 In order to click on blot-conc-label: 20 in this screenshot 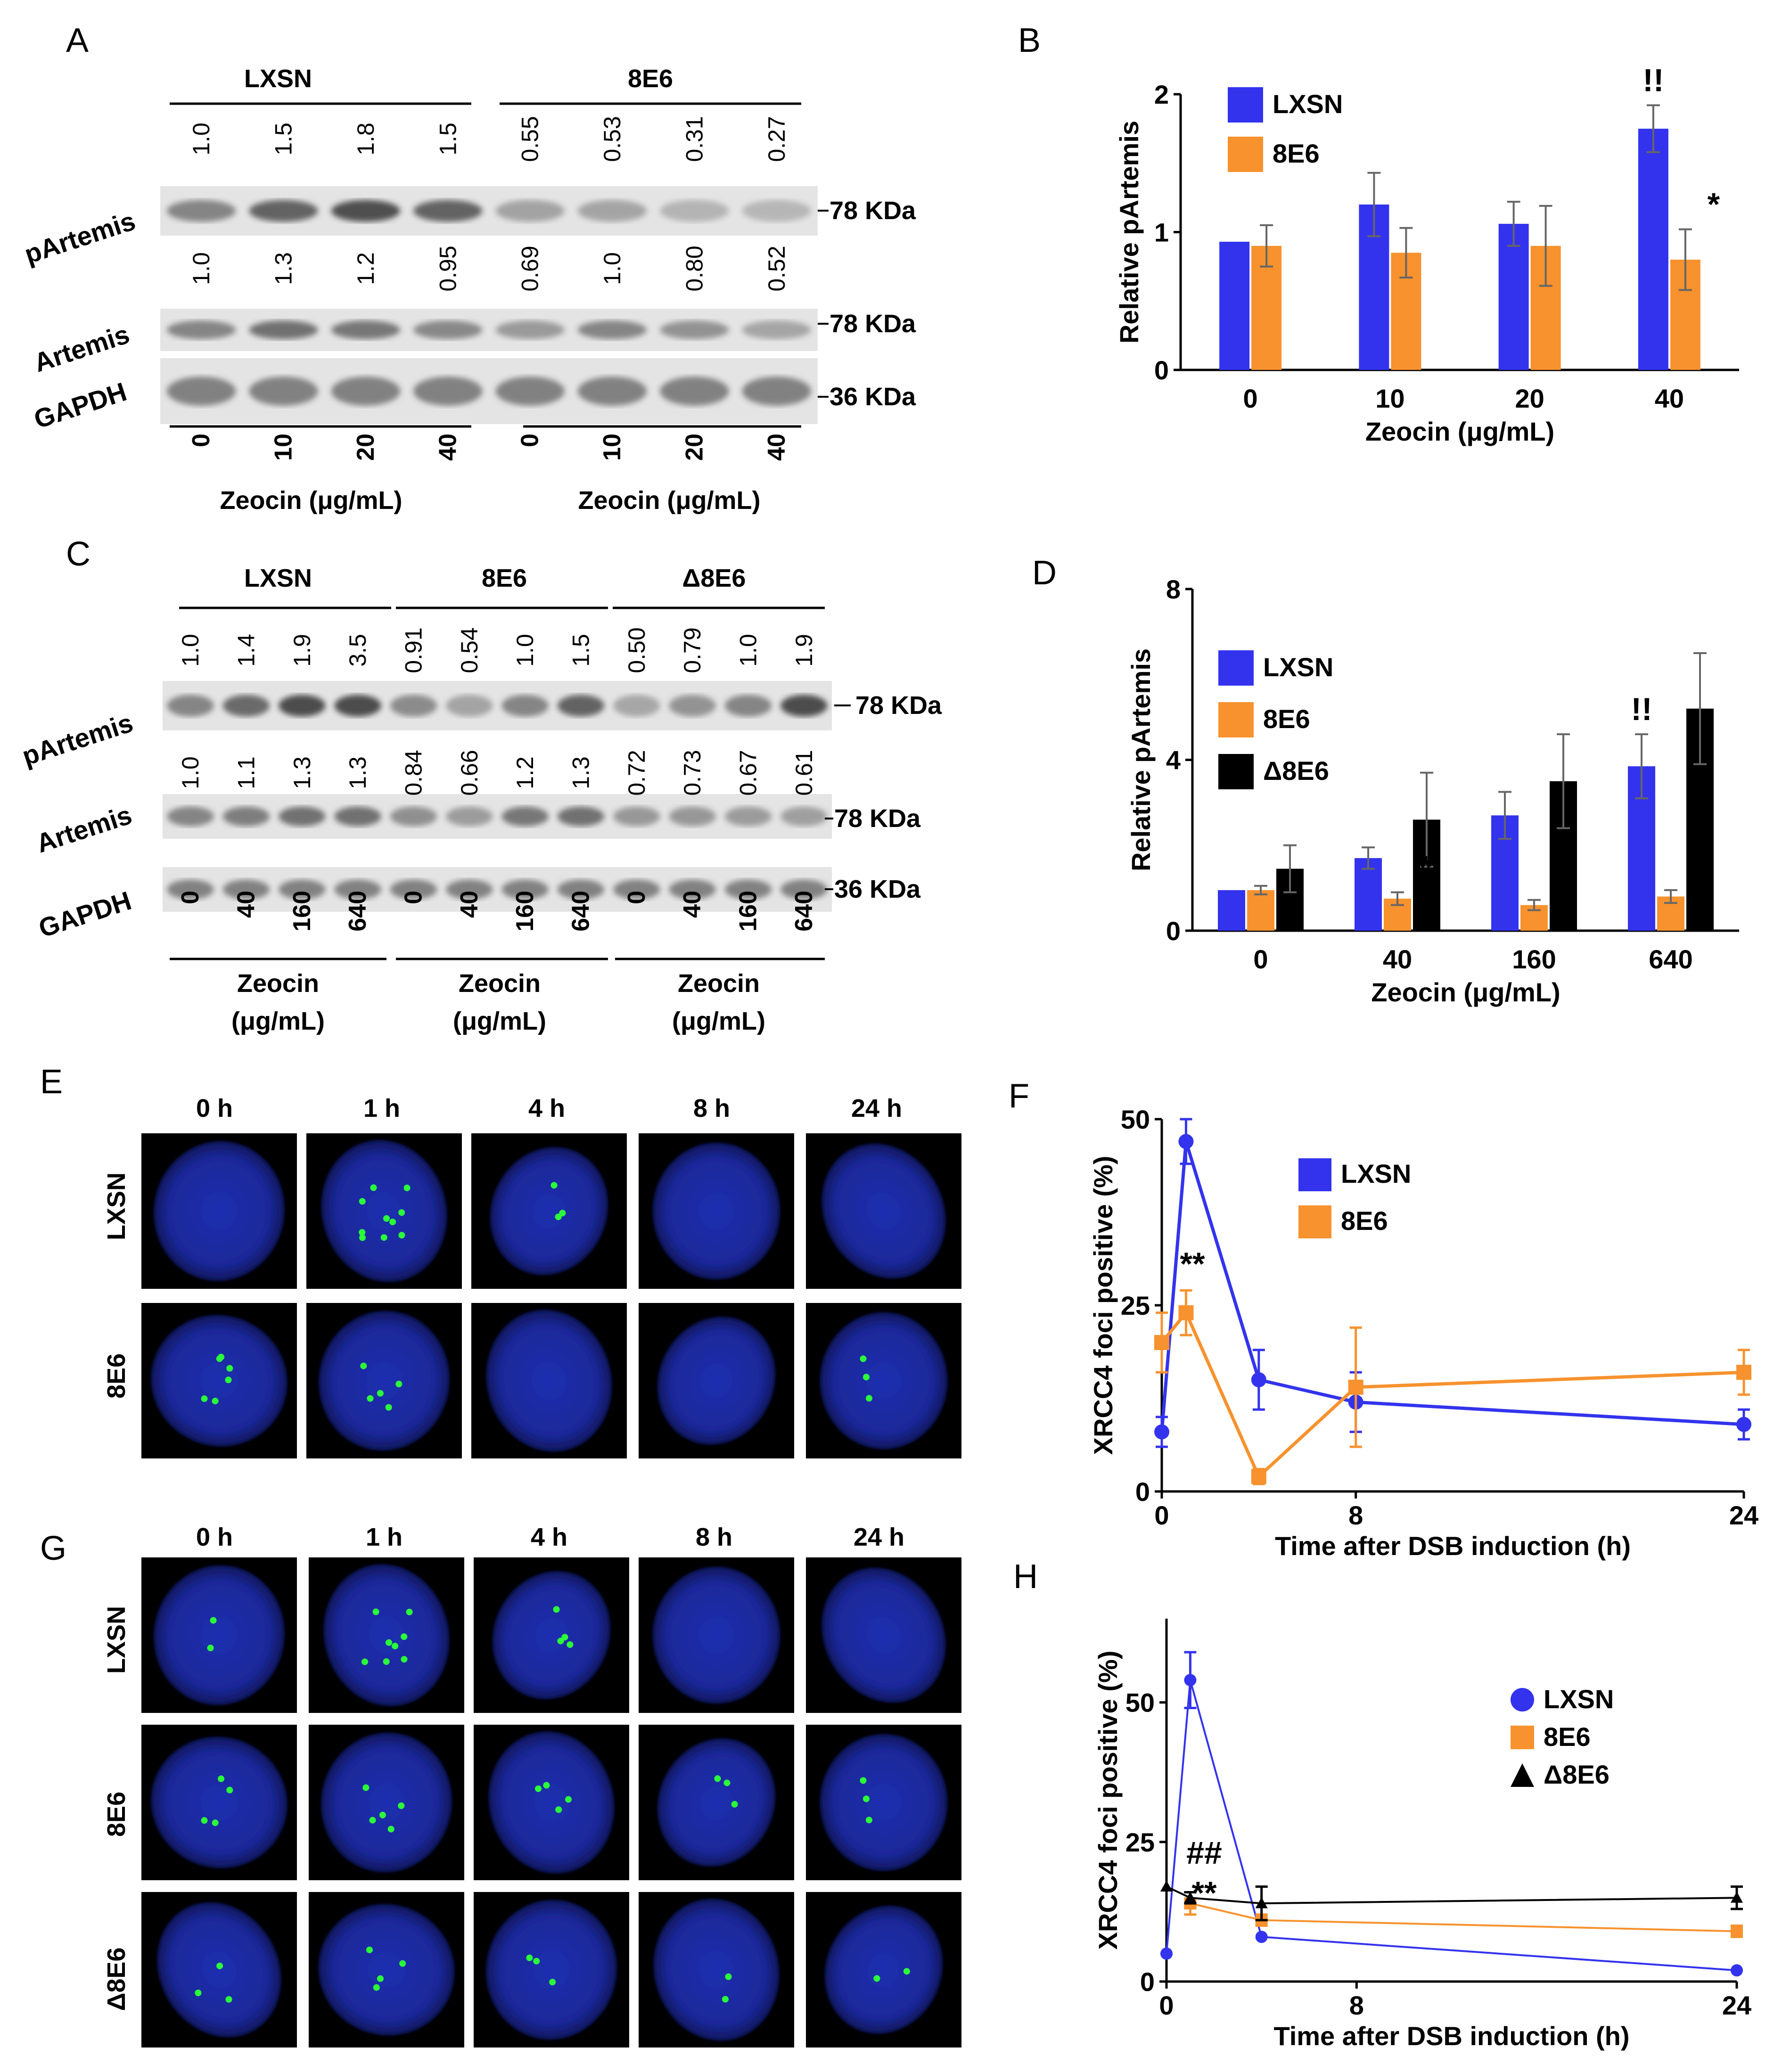, I will do `click(365, 447)`.